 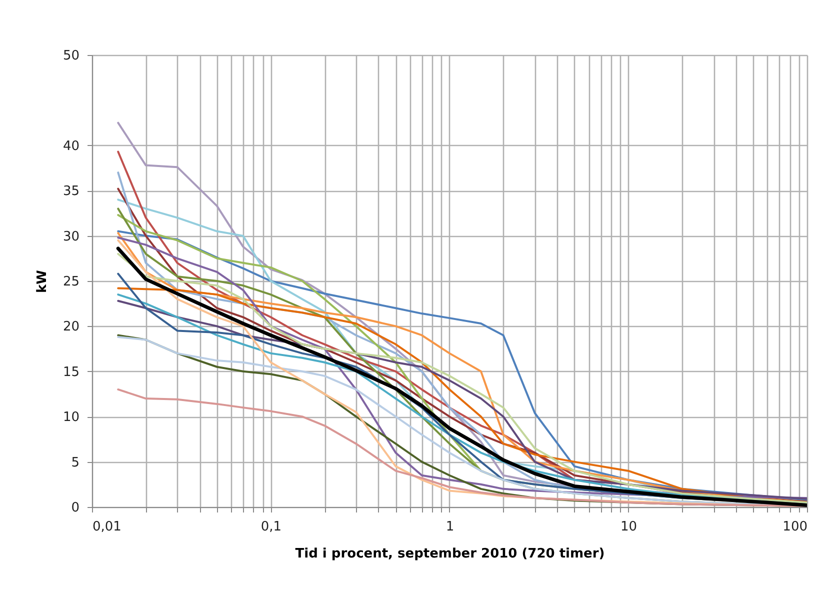 I want to click on y-tick-label: 50, so click(x=71, y=56).